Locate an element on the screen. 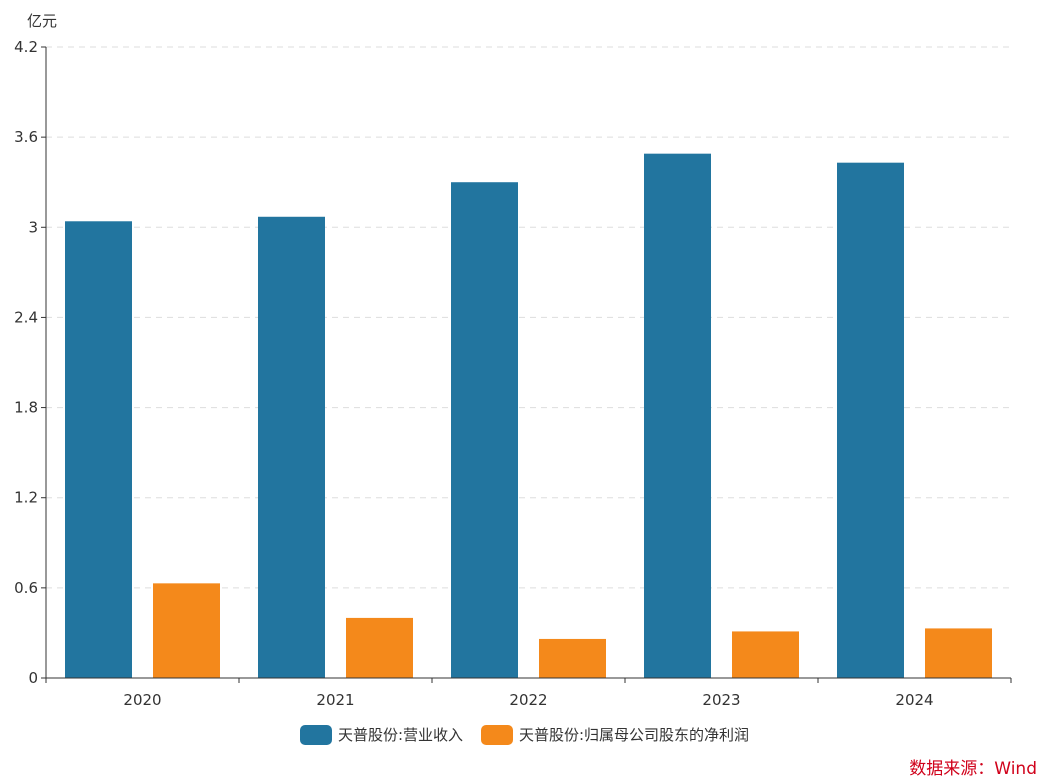 This screenshot has height=780, width=1049. y-tick-label: 0.6 is located at coordinates (26, 588).